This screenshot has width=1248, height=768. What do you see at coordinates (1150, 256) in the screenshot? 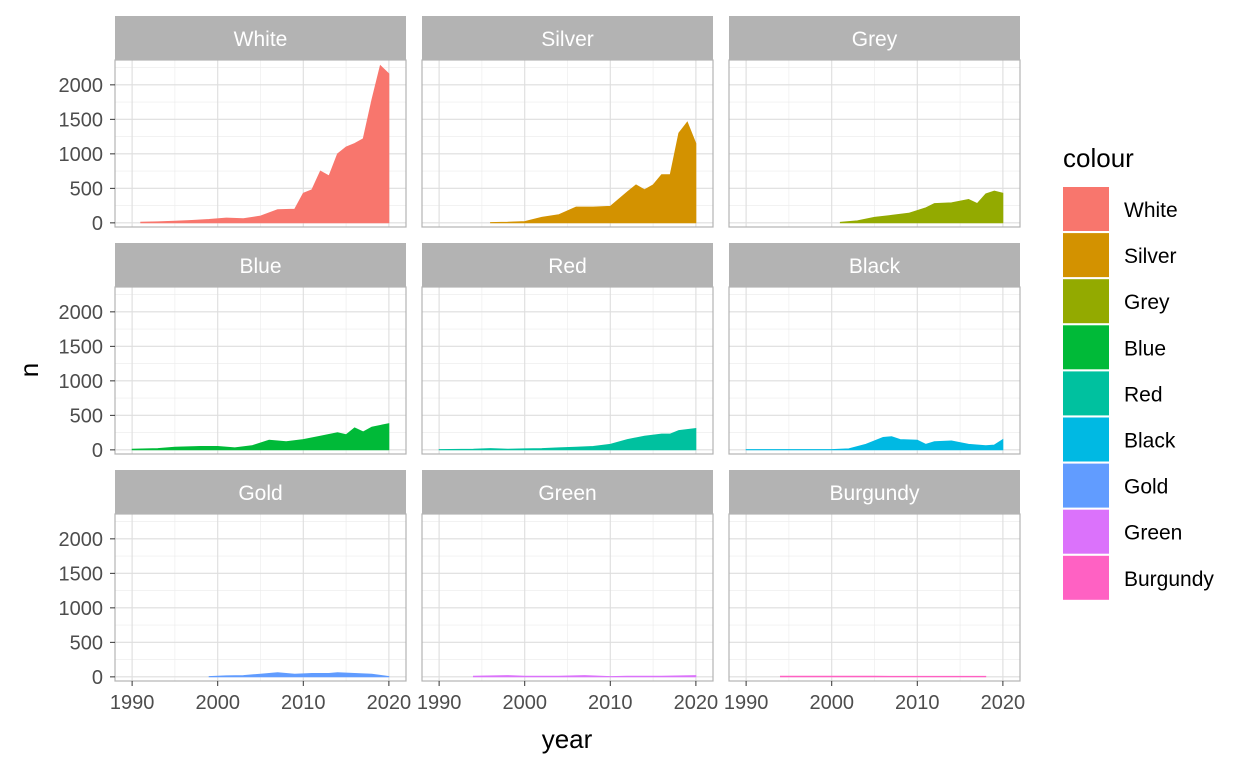
I see `legend-label: Silver` at bounding box center [1150, 256].